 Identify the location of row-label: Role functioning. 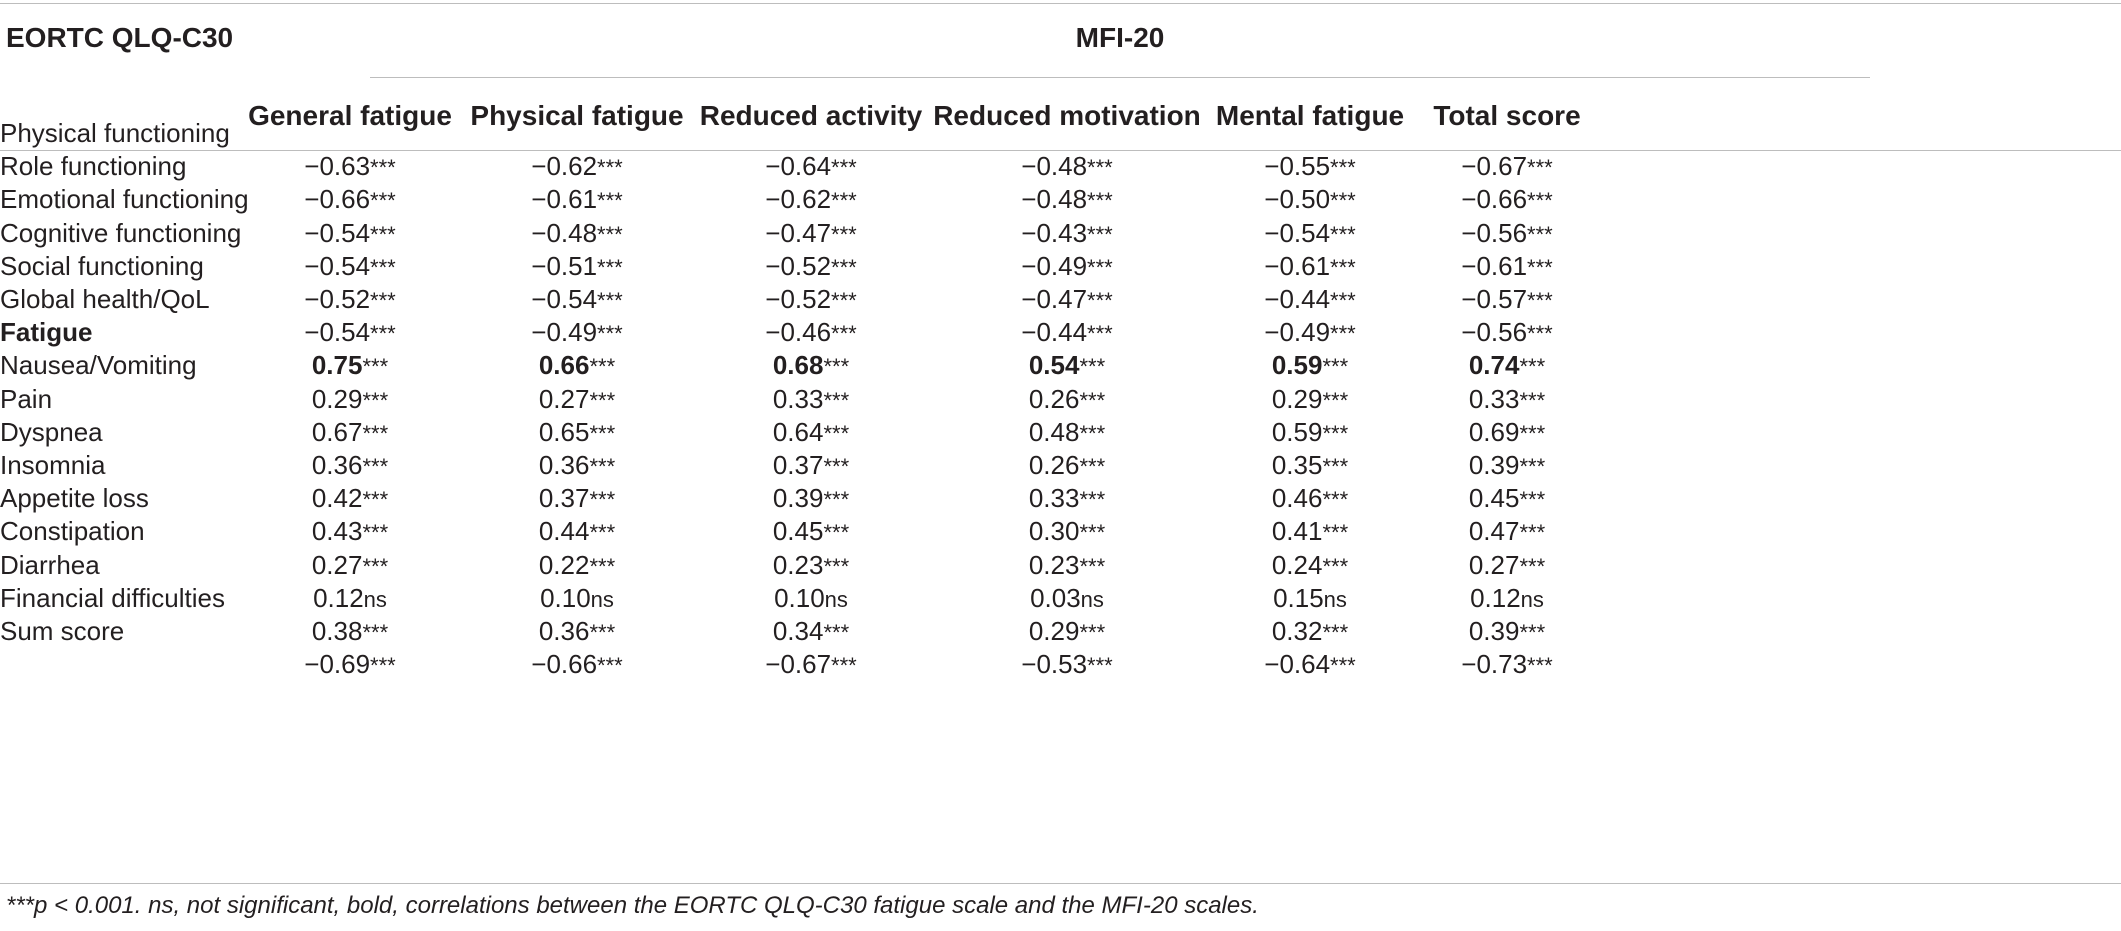
(93, 166).